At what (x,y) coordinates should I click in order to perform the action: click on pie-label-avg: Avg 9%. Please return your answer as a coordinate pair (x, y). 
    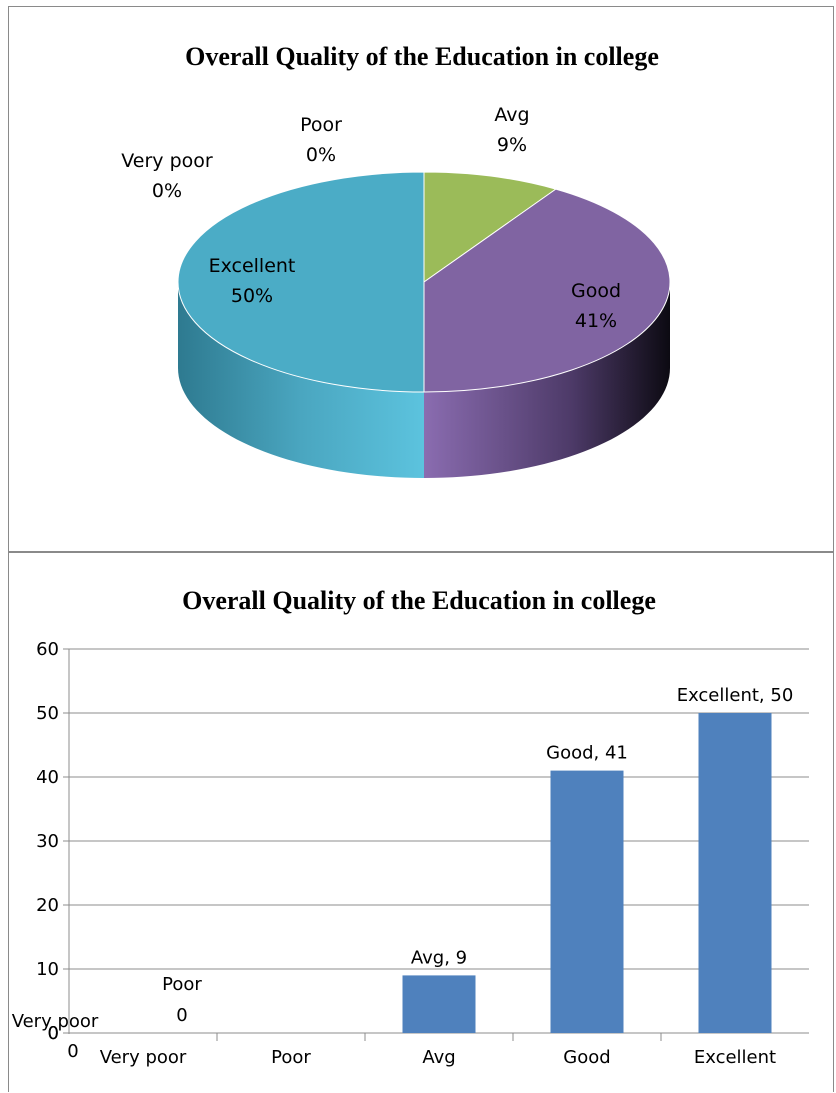
    Looking at the image, I should click on (511, 130).